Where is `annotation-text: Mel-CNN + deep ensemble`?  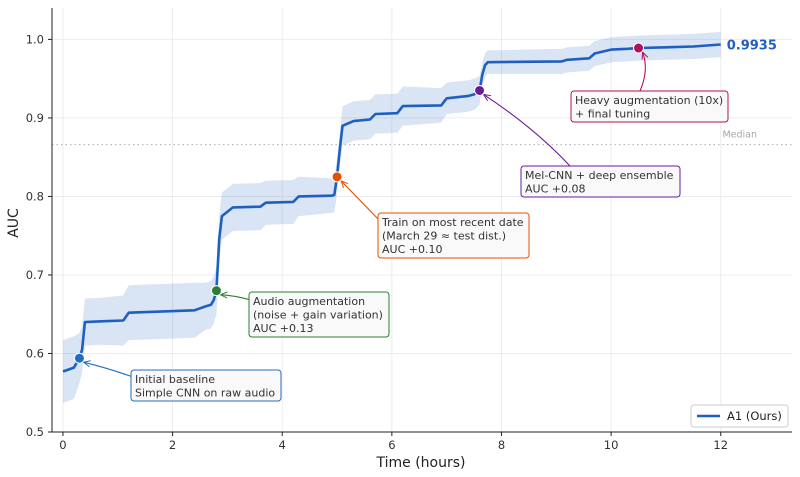
annotation-text: Mel-CNN + deep ensemble is located at coordinates (599, 175).